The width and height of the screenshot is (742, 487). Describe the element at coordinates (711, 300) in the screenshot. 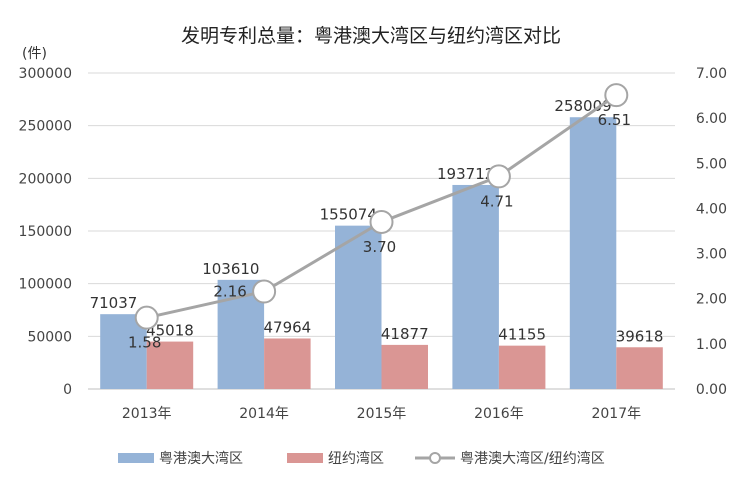

I see `y2-tick-label: 2.00` at that location.